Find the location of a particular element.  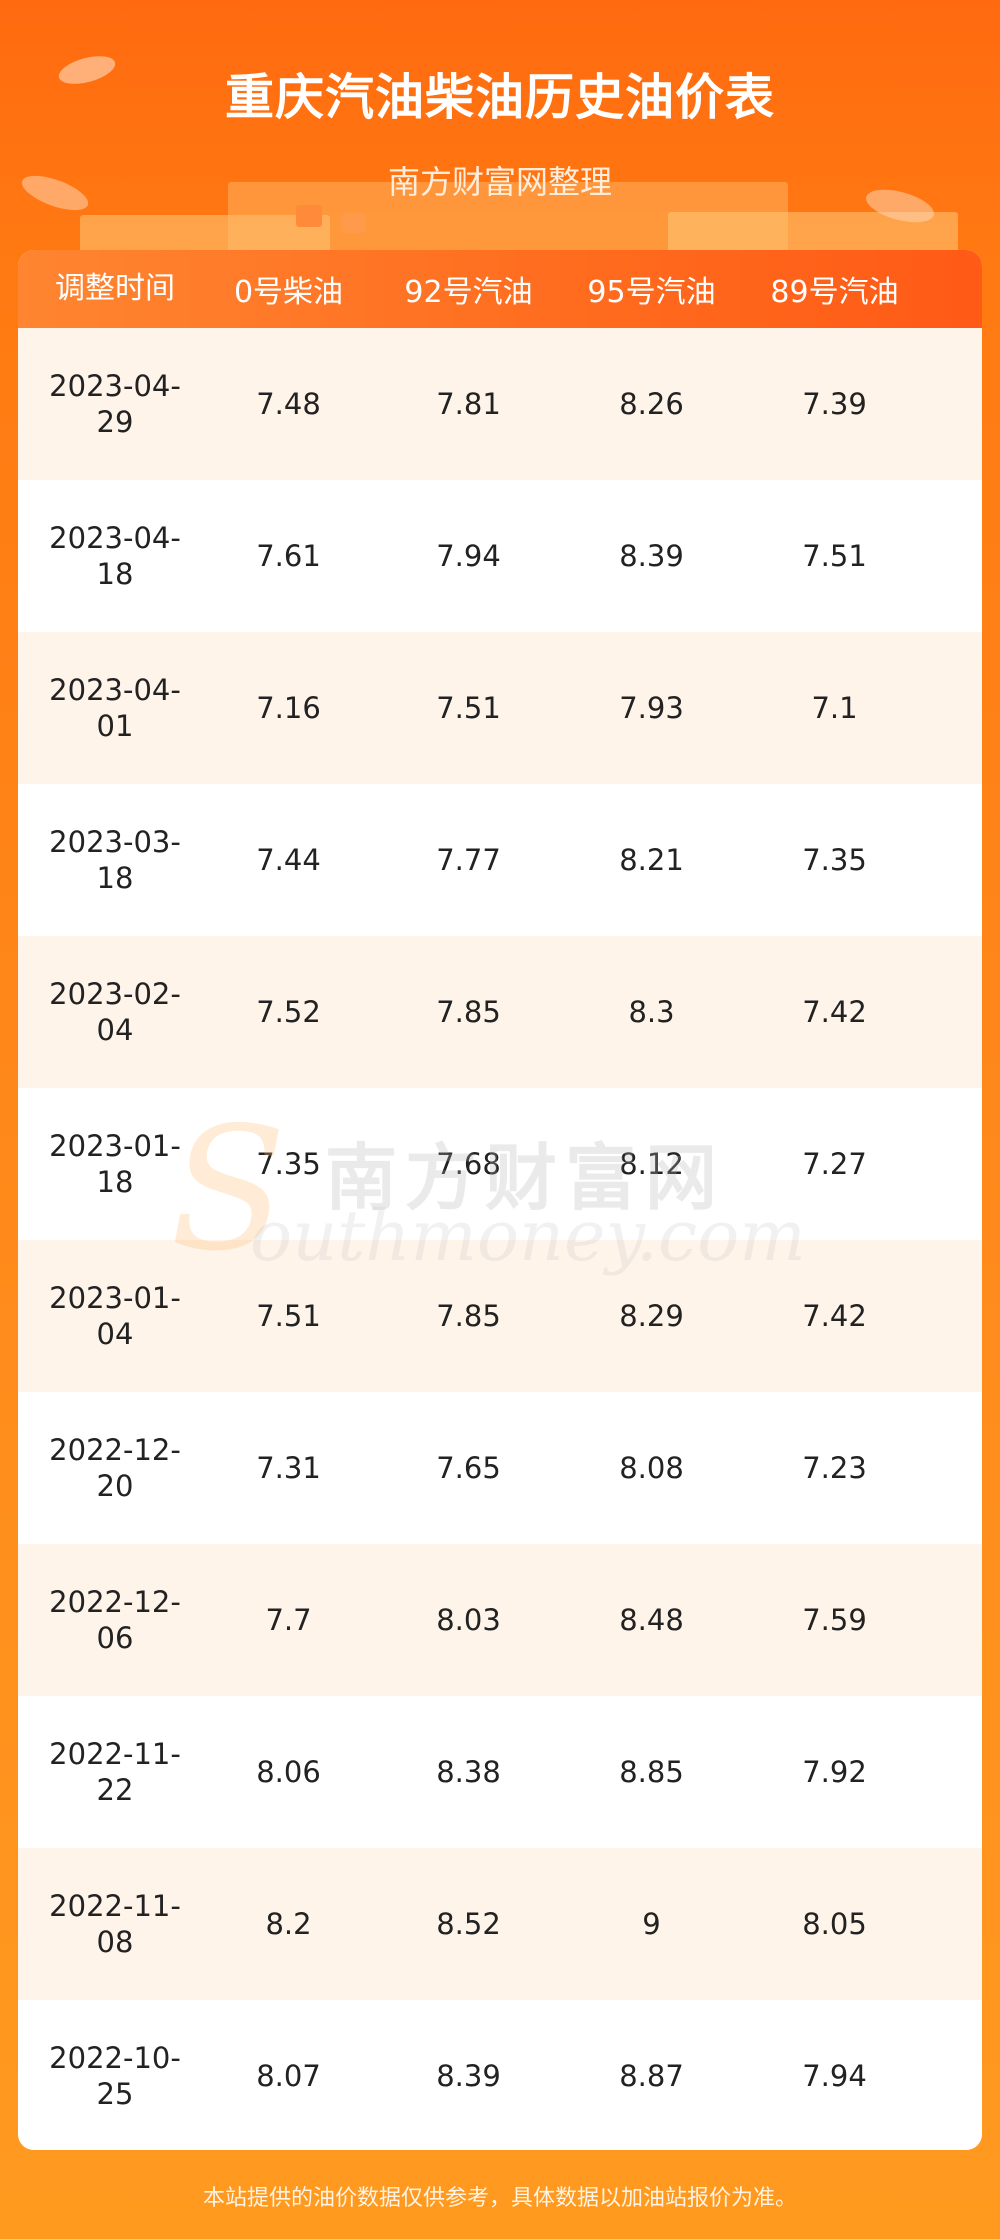

cell-date: 2023-03- 18 is located at coordinates (109, 860).